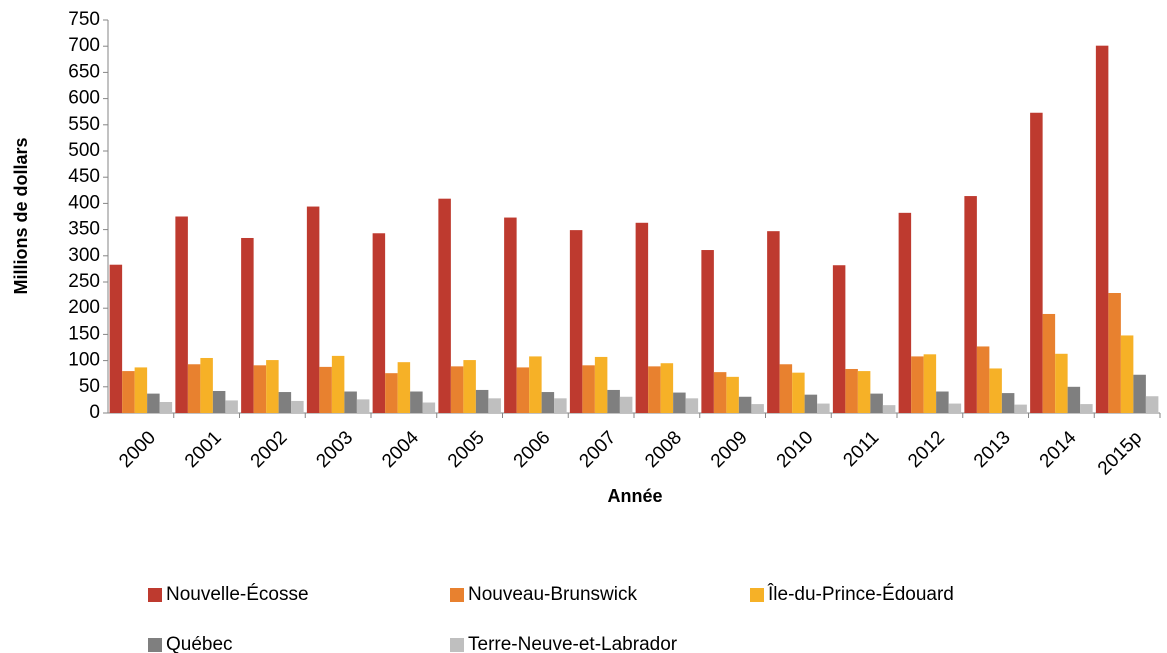 The width and height of the screenshot is (1167, 653). I want to click on x-tick-label: 2010, so click(795, 449).